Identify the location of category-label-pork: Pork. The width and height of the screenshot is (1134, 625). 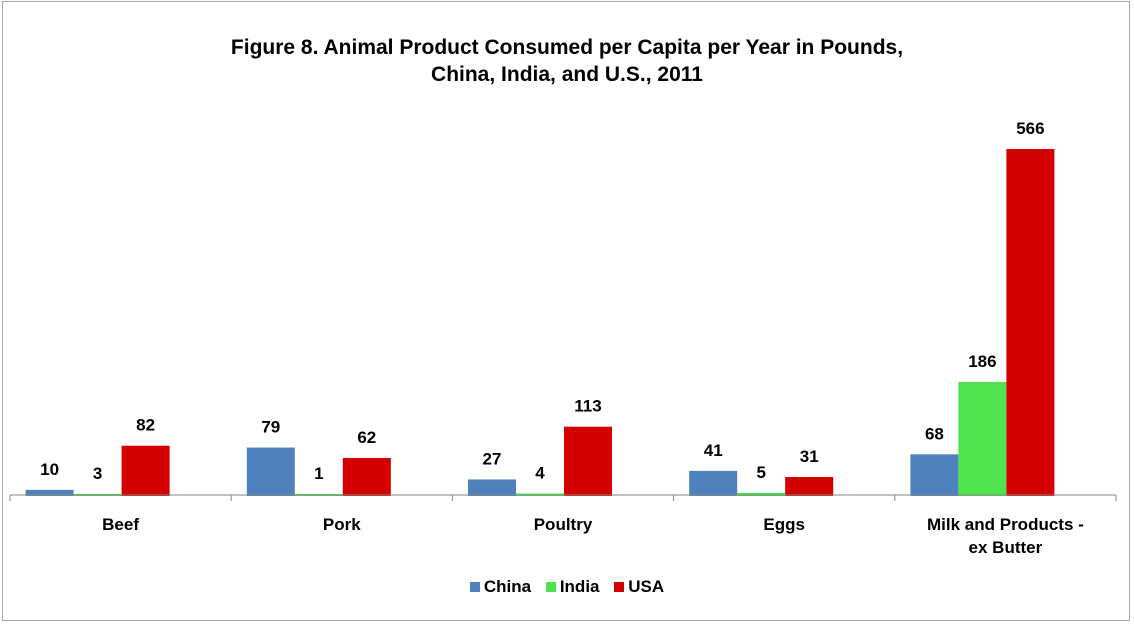
(342, 524).